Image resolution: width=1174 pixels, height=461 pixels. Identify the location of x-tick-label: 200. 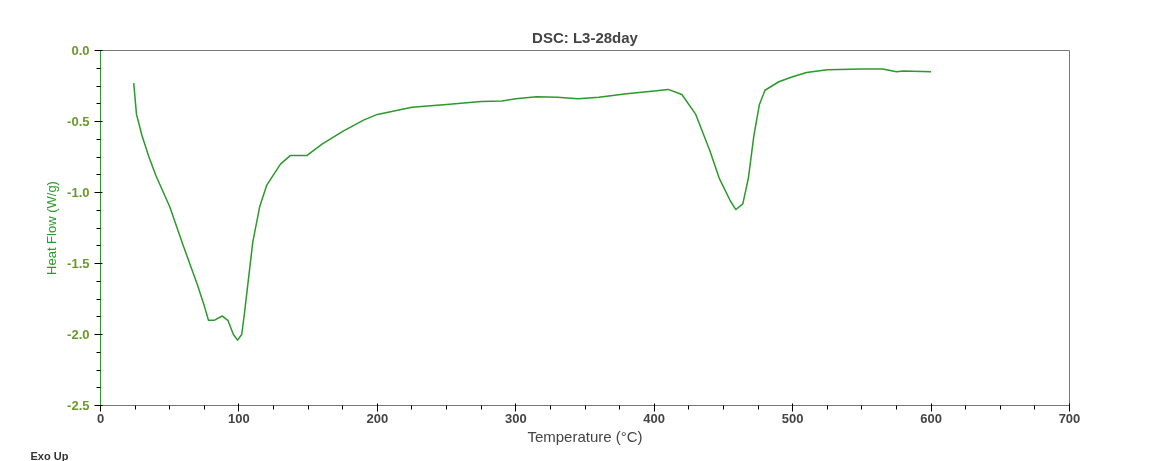
(377, 418).